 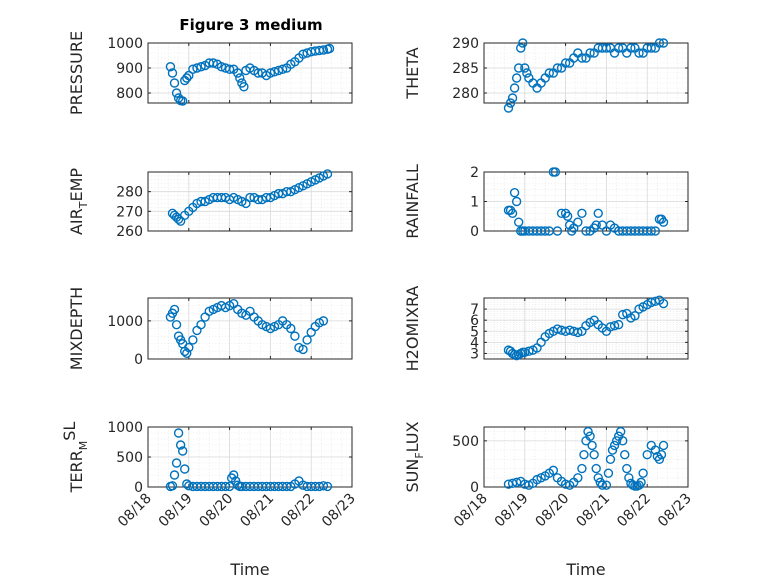 What do you see at coordinates (76, 328) in the screenshot?
I see `ylabel-5: MIXDEPTH` at bounding box center [76, 328].